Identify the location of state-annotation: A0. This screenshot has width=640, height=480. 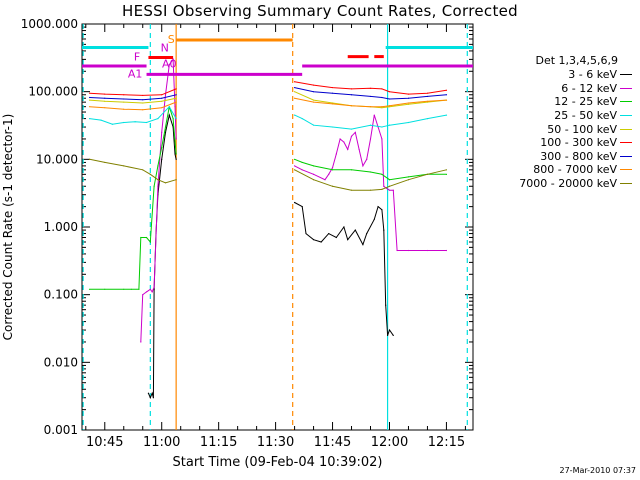
(169, 64).